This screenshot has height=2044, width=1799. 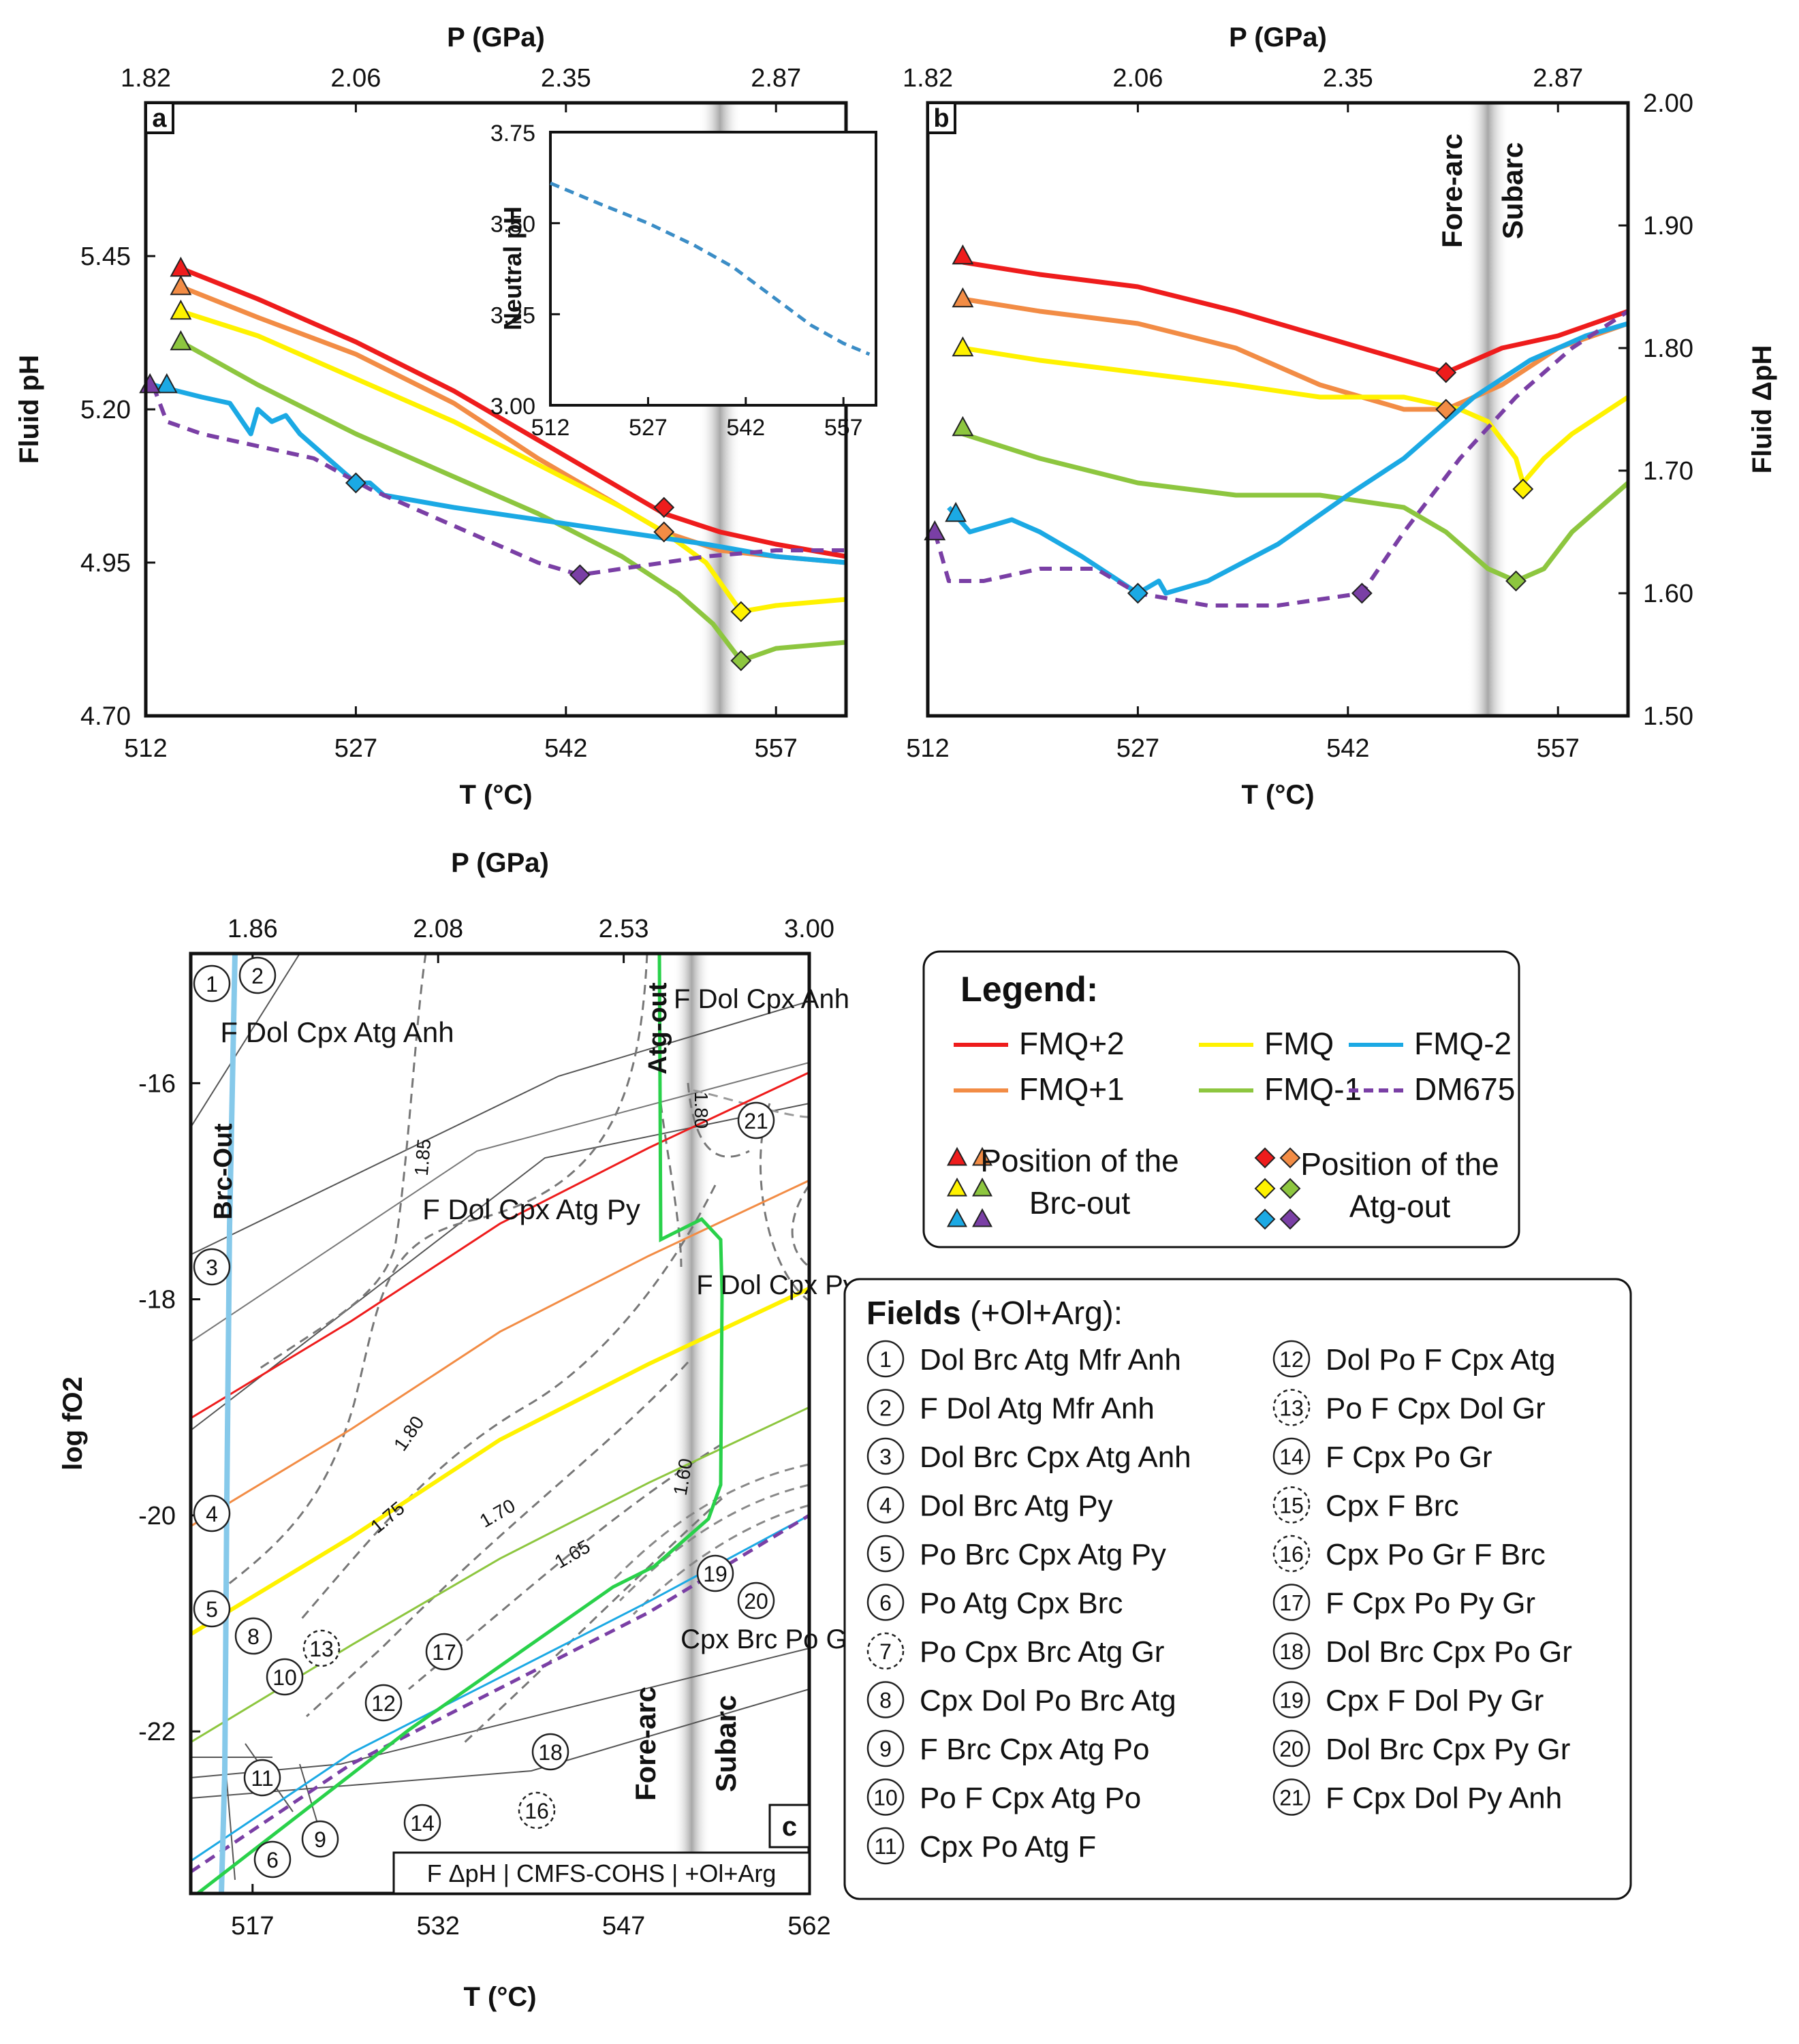 What do you see at coordinates (157, 1732) in the screenshot?
I see `panel-c-y-tick-label: -22` at bounding box center [157, 1732].